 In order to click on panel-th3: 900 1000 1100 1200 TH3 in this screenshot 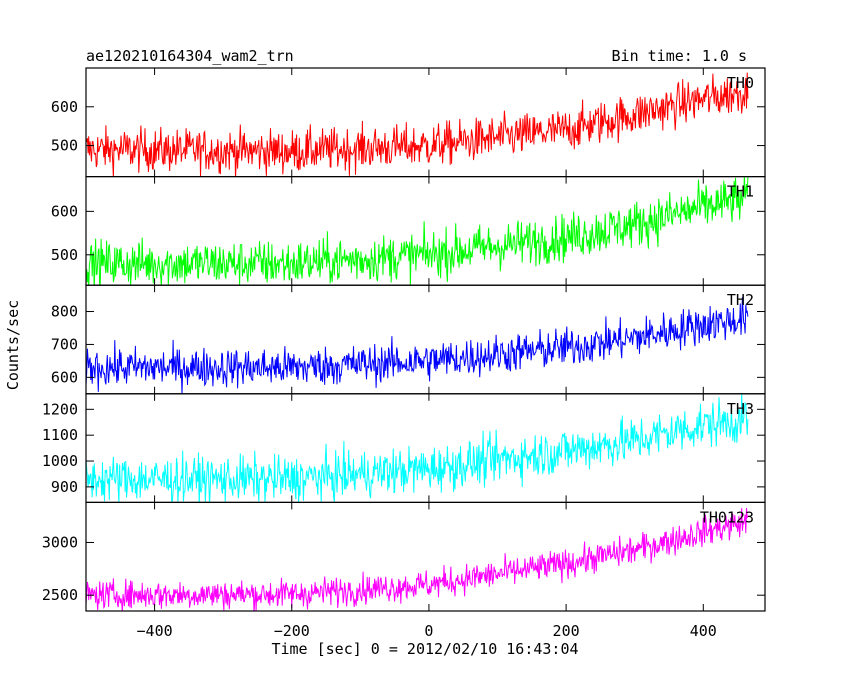, I will do `click(404, 448)`.